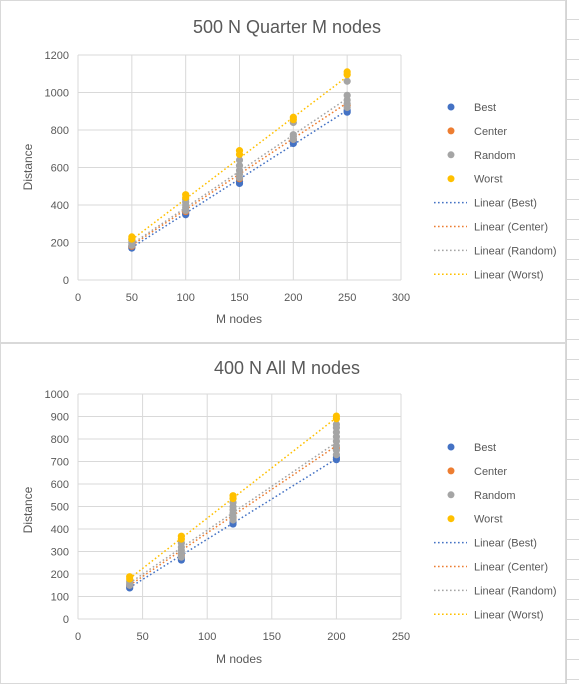 Image resolution: width=579 pixels, height=688 pixels. I want to click on worksheet-cell-grid, so click(572, 342).